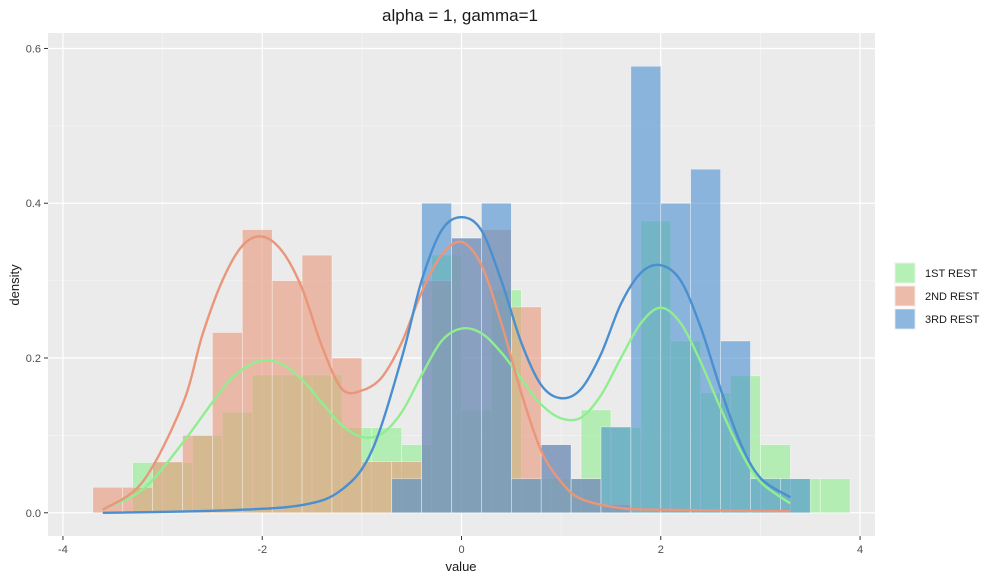 This screenshot has height=580, width=1000. What do you see at coordinates (14, 285) in the screenshot?
I see `y-axis-label: density` at bounding box center [14, 285].